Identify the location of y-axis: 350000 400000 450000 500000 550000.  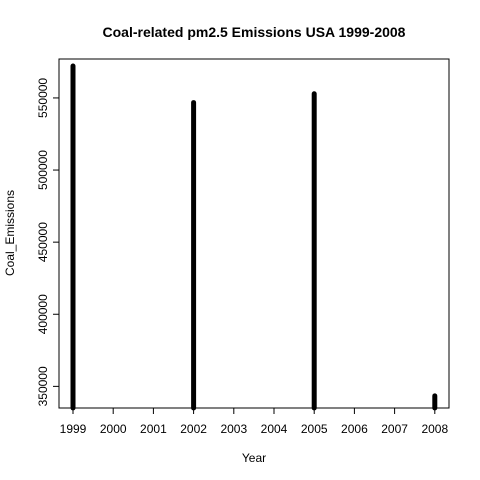
(47, 242).